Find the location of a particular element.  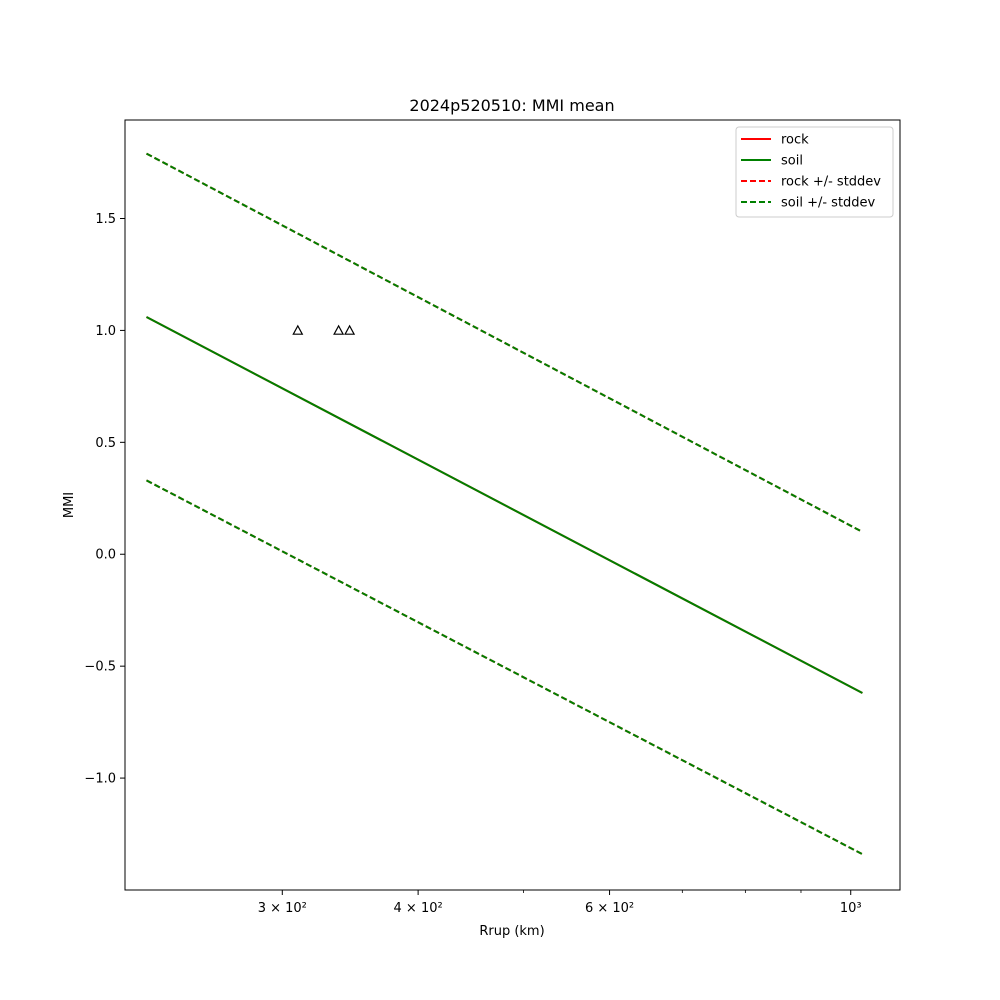

legend-label-soil-stddev: soil +/- stddev is located at coordinates (828, 203).